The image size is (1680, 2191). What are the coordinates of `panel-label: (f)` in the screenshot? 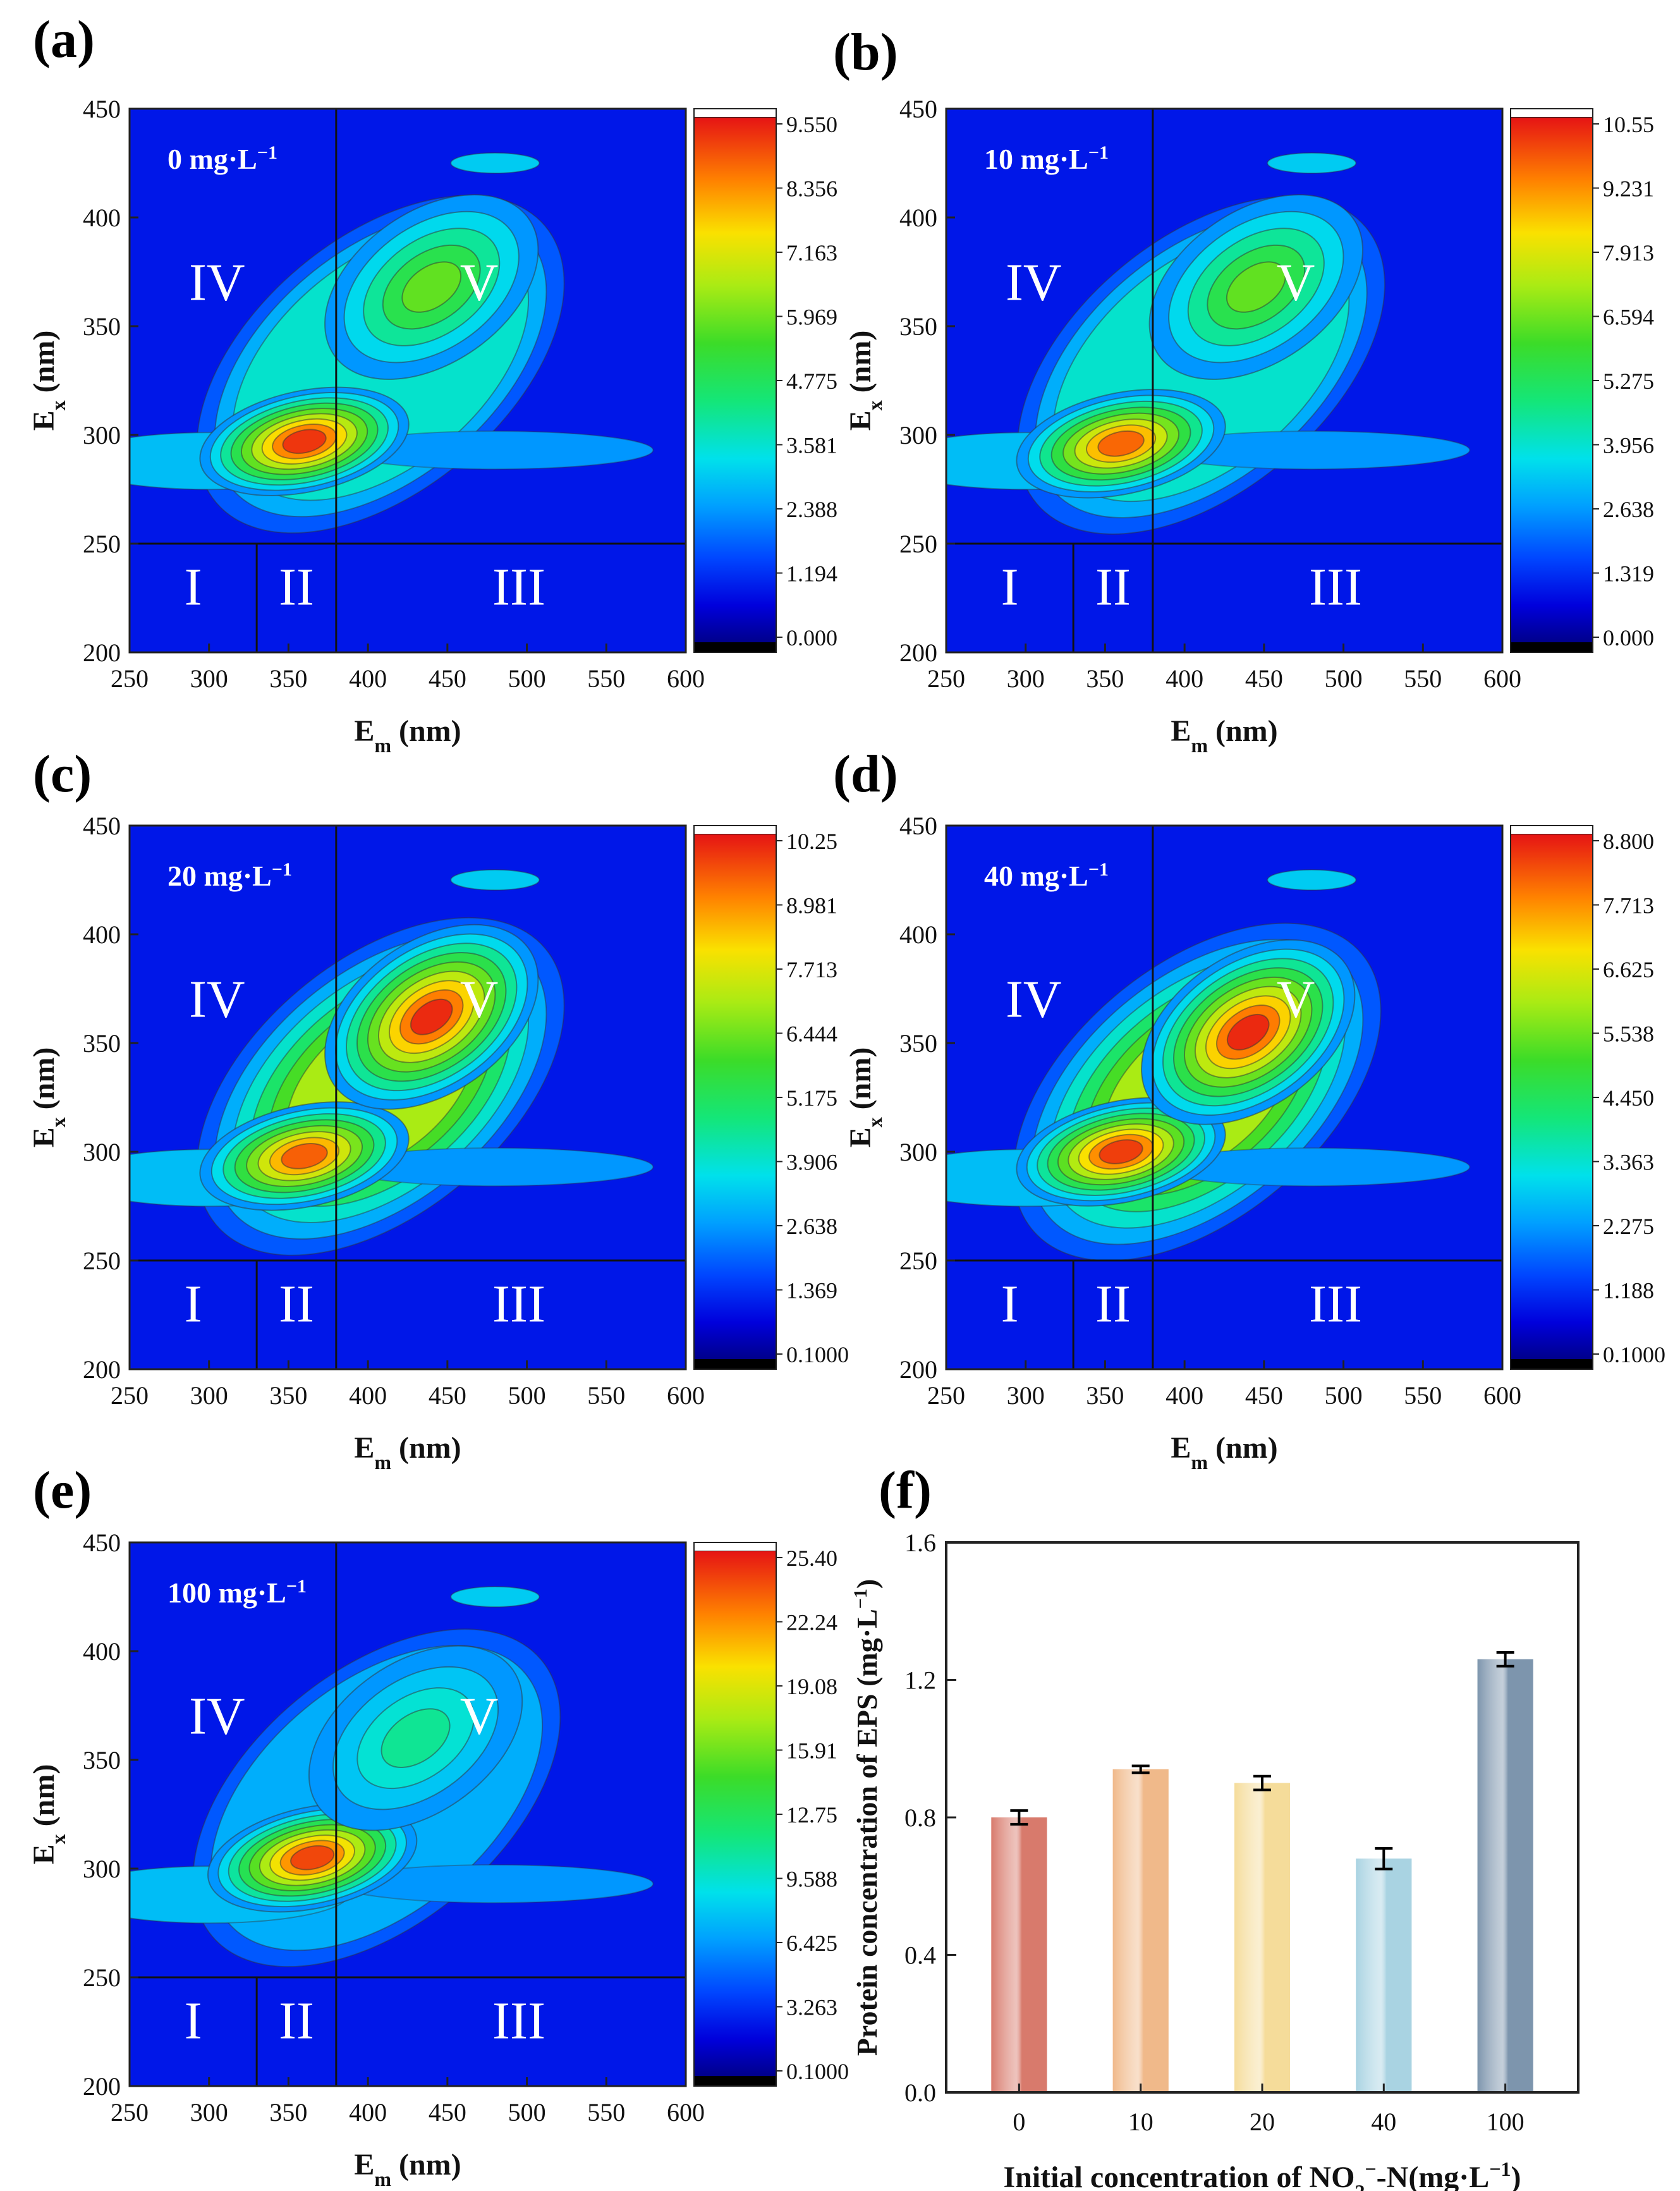 It's located at (905, 1491).